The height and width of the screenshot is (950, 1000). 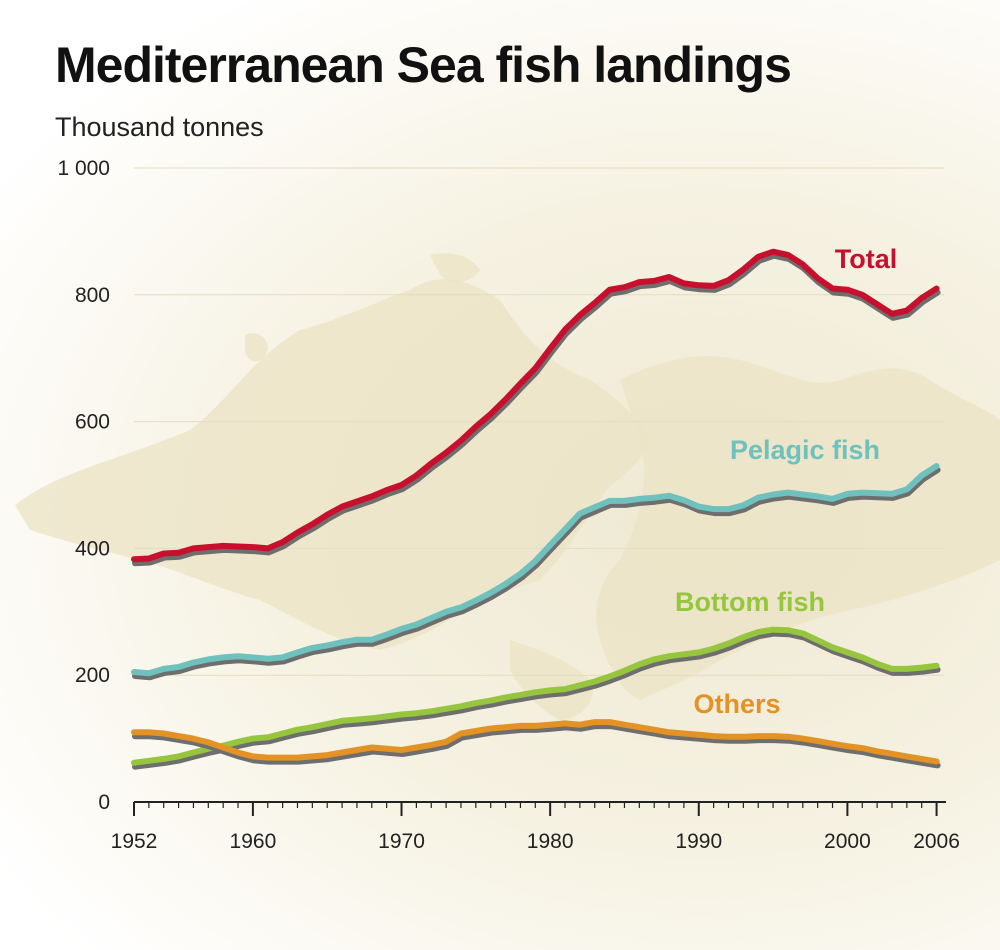 I want to click on x-tick-label: 1970, so click(x=401, y=841).